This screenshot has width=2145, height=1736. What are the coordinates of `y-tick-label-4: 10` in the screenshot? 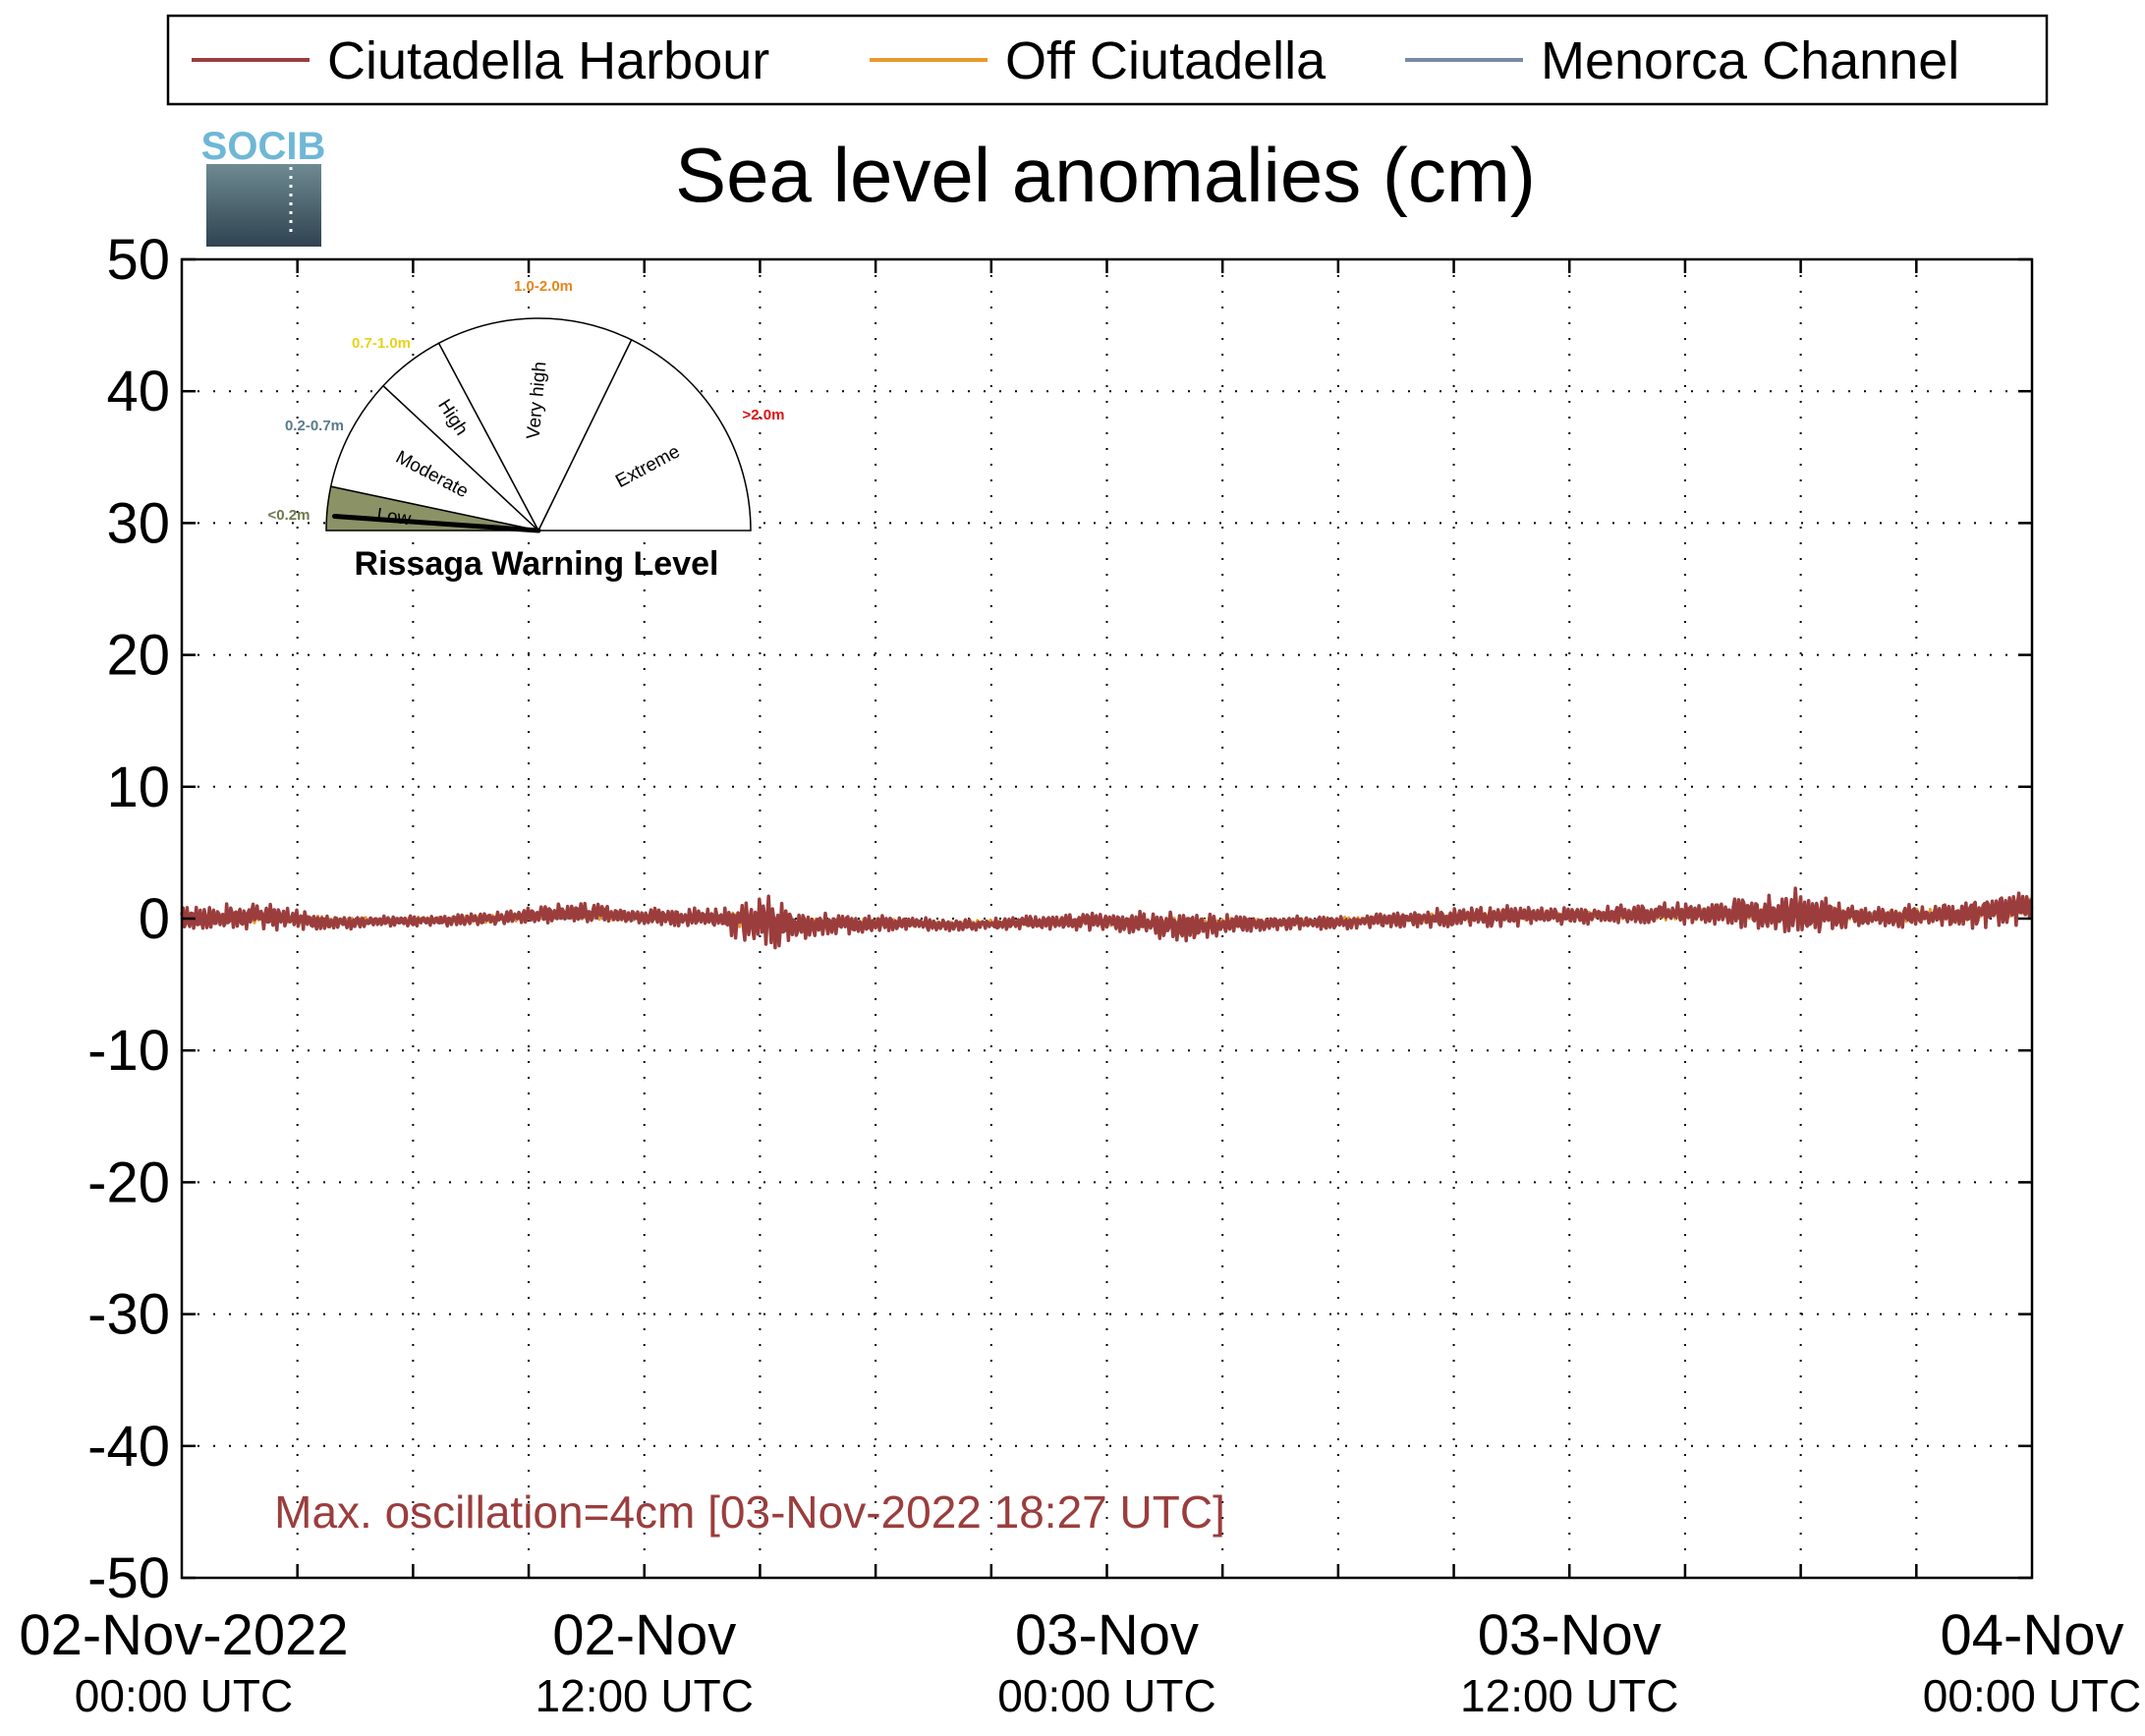 It's located at (138, 787).